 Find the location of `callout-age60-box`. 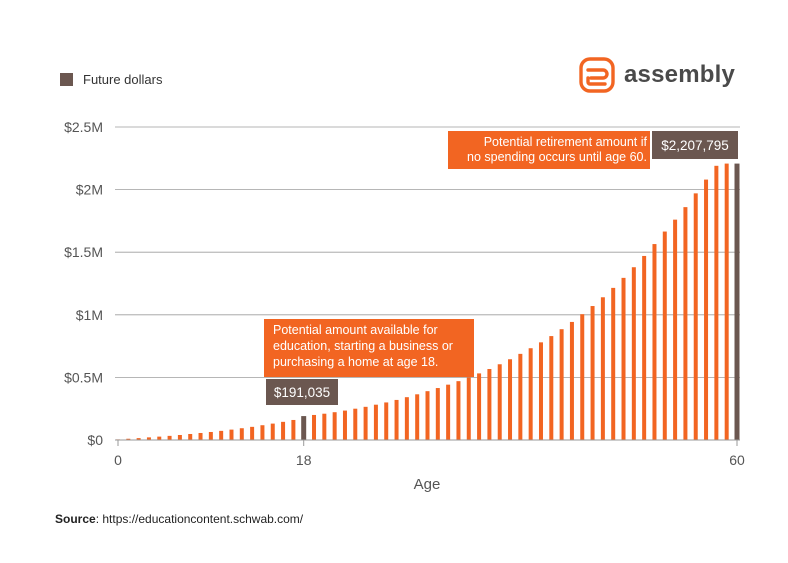

callout-age60-box is located at coordinates (549, 150).